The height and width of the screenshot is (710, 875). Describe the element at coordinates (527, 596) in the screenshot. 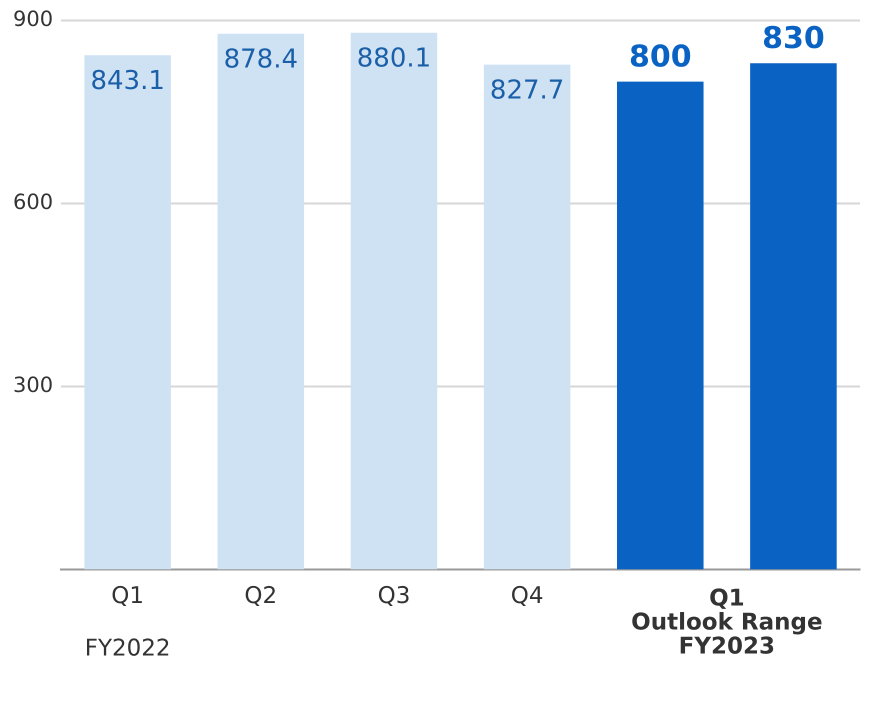

I see `x-tick-label: Q4` at that location.